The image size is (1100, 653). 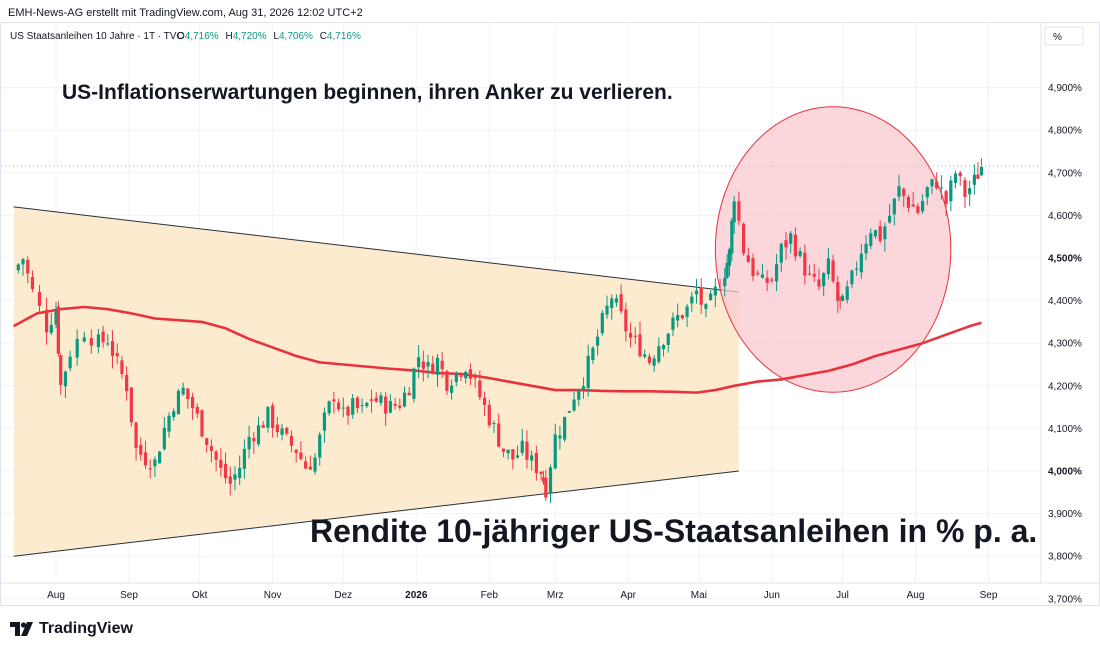 What do you see at coordinates (1065, 131) in the screenshot?
I see `y-tick-label: 4,800%` at bounding box center [1065, 131].